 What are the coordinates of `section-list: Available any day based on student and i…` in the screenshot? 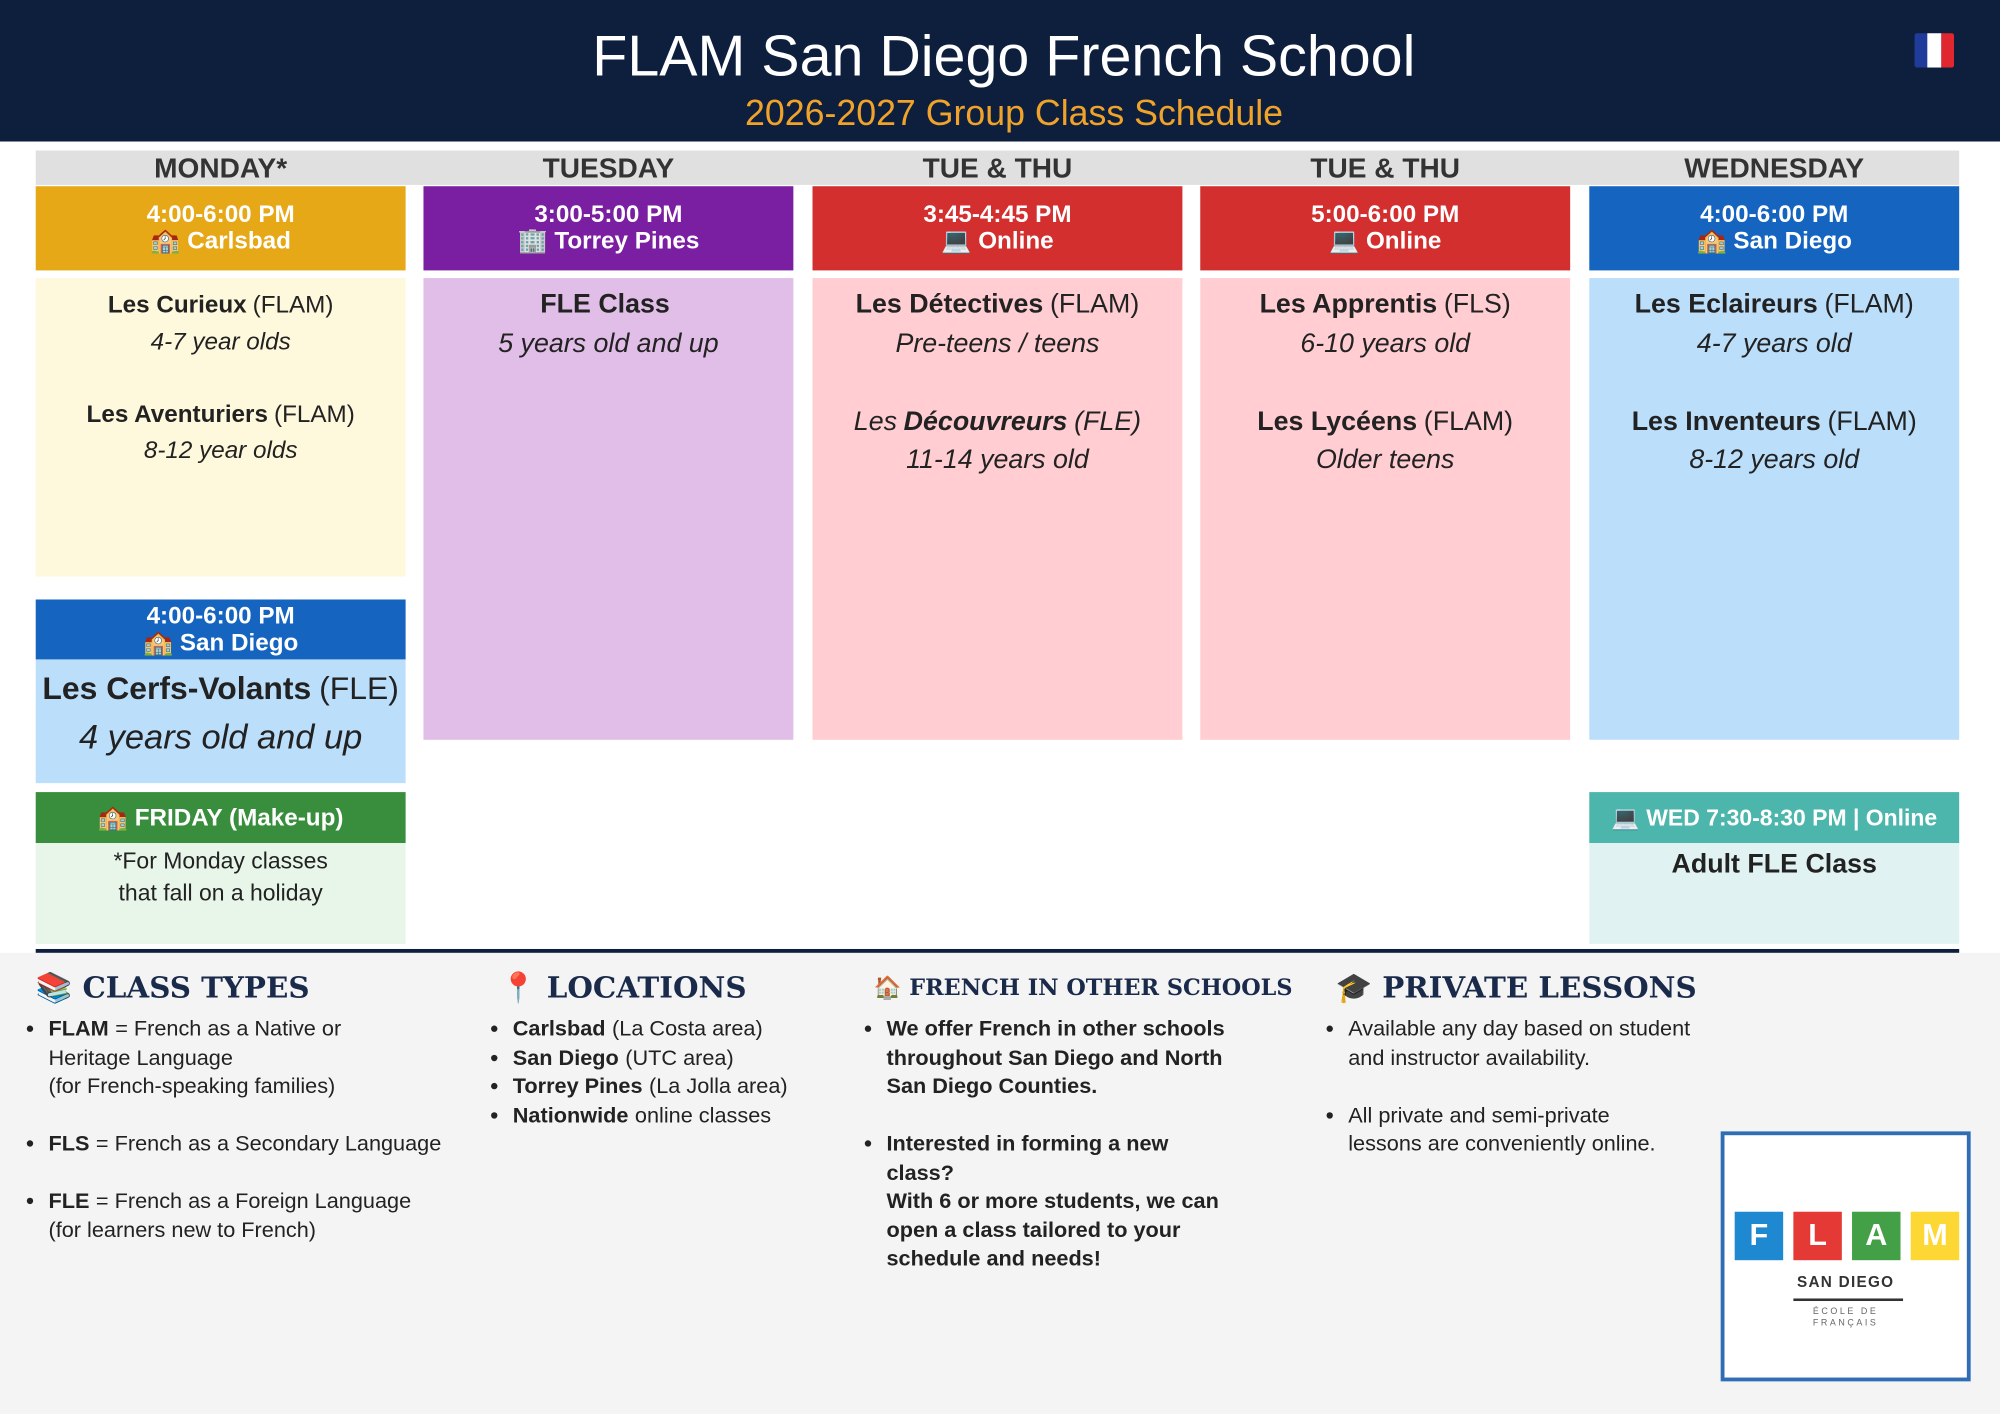 It's located at (1545, 1086).